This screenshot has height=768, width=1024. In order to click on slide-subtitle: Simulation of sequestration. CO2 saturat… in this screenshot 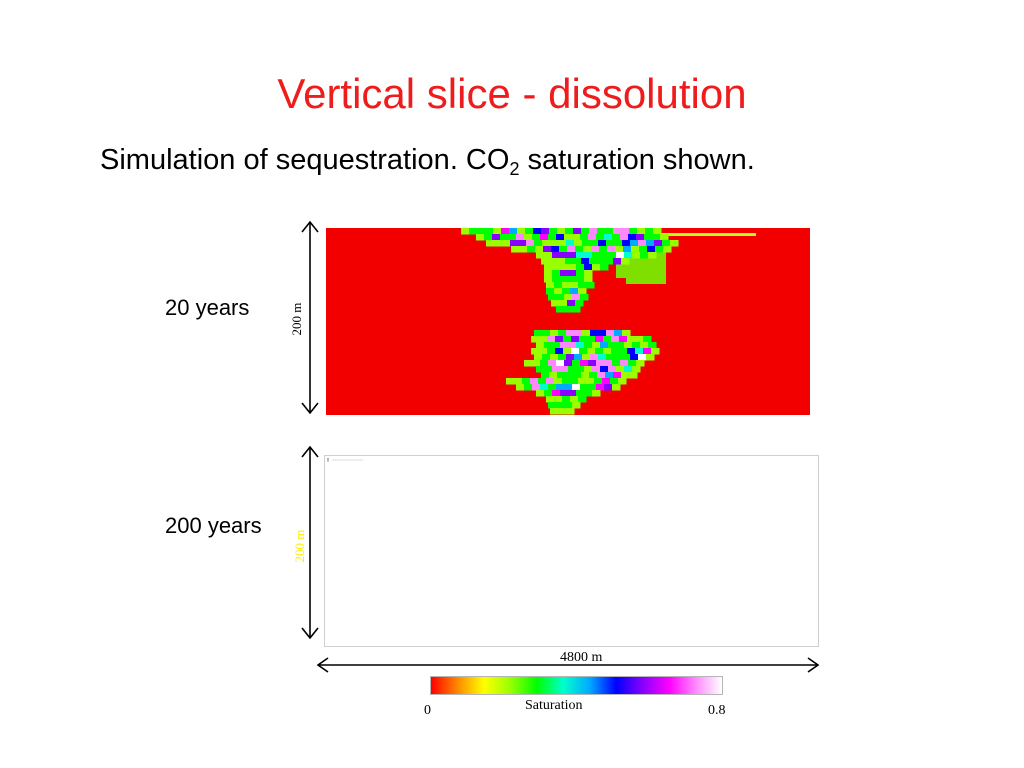, I will do `click(427, 162)`.